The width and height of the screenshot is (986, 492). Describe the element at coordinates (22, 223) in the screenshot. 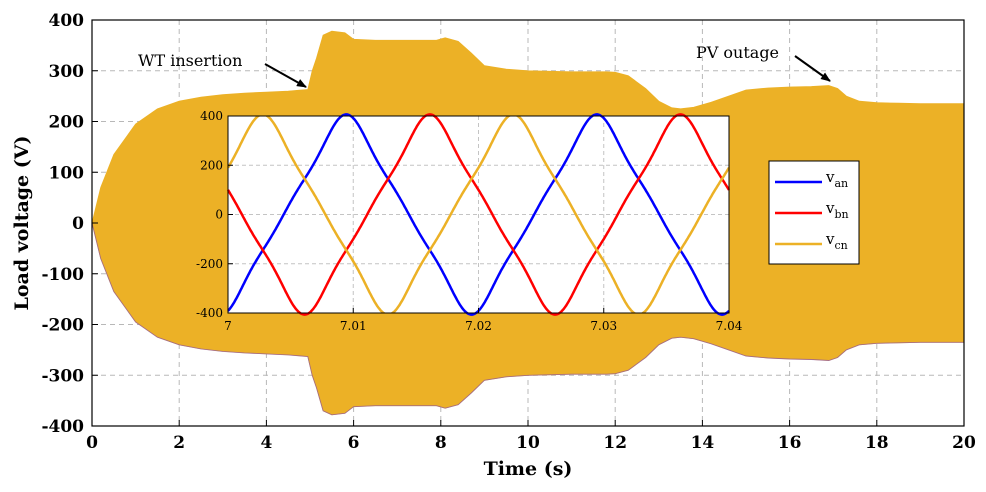

I see `y-axis-title: Load voltage (V)` at that location.